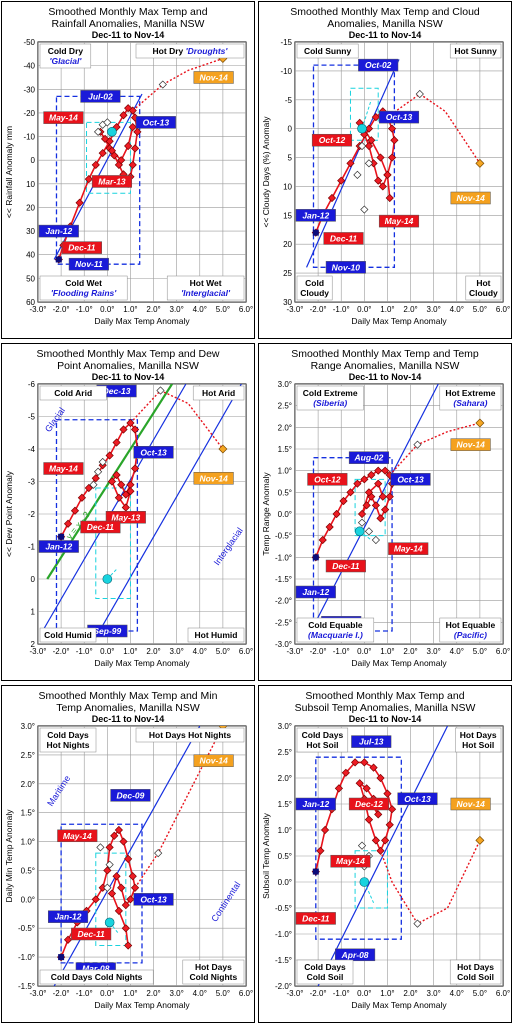  I want to click on trend-line, so click(168, 511).